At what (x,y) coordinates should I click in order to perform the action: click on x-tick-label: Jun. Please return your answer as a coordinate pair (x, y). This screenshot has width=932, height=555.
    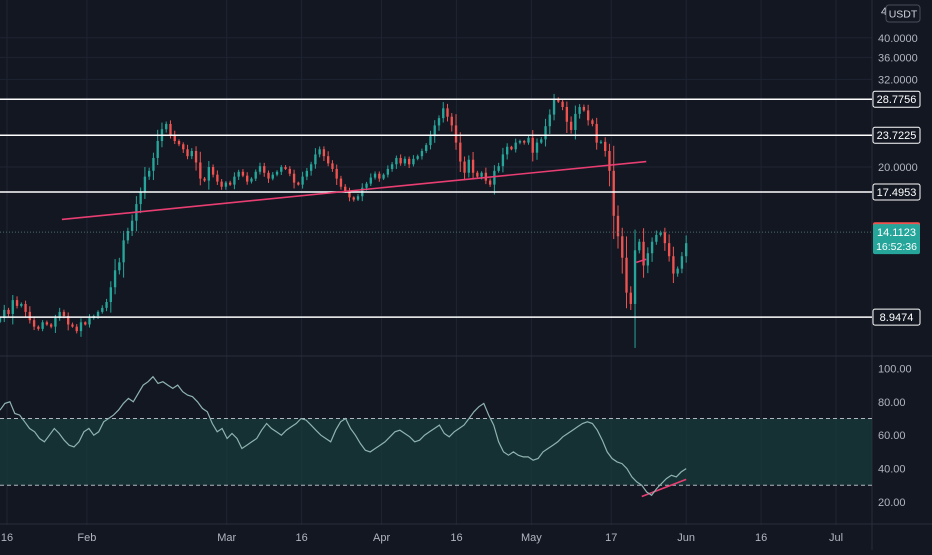
    Looking at the image, I should click on (686, 538).